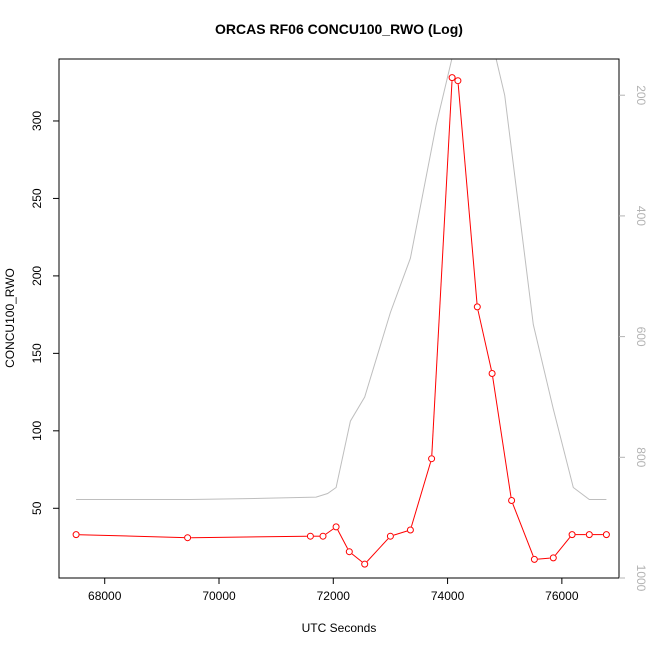  Describe the element at coordinates (334, 596) in the screenshot. I see `x-tick-label: 72000` at that location.